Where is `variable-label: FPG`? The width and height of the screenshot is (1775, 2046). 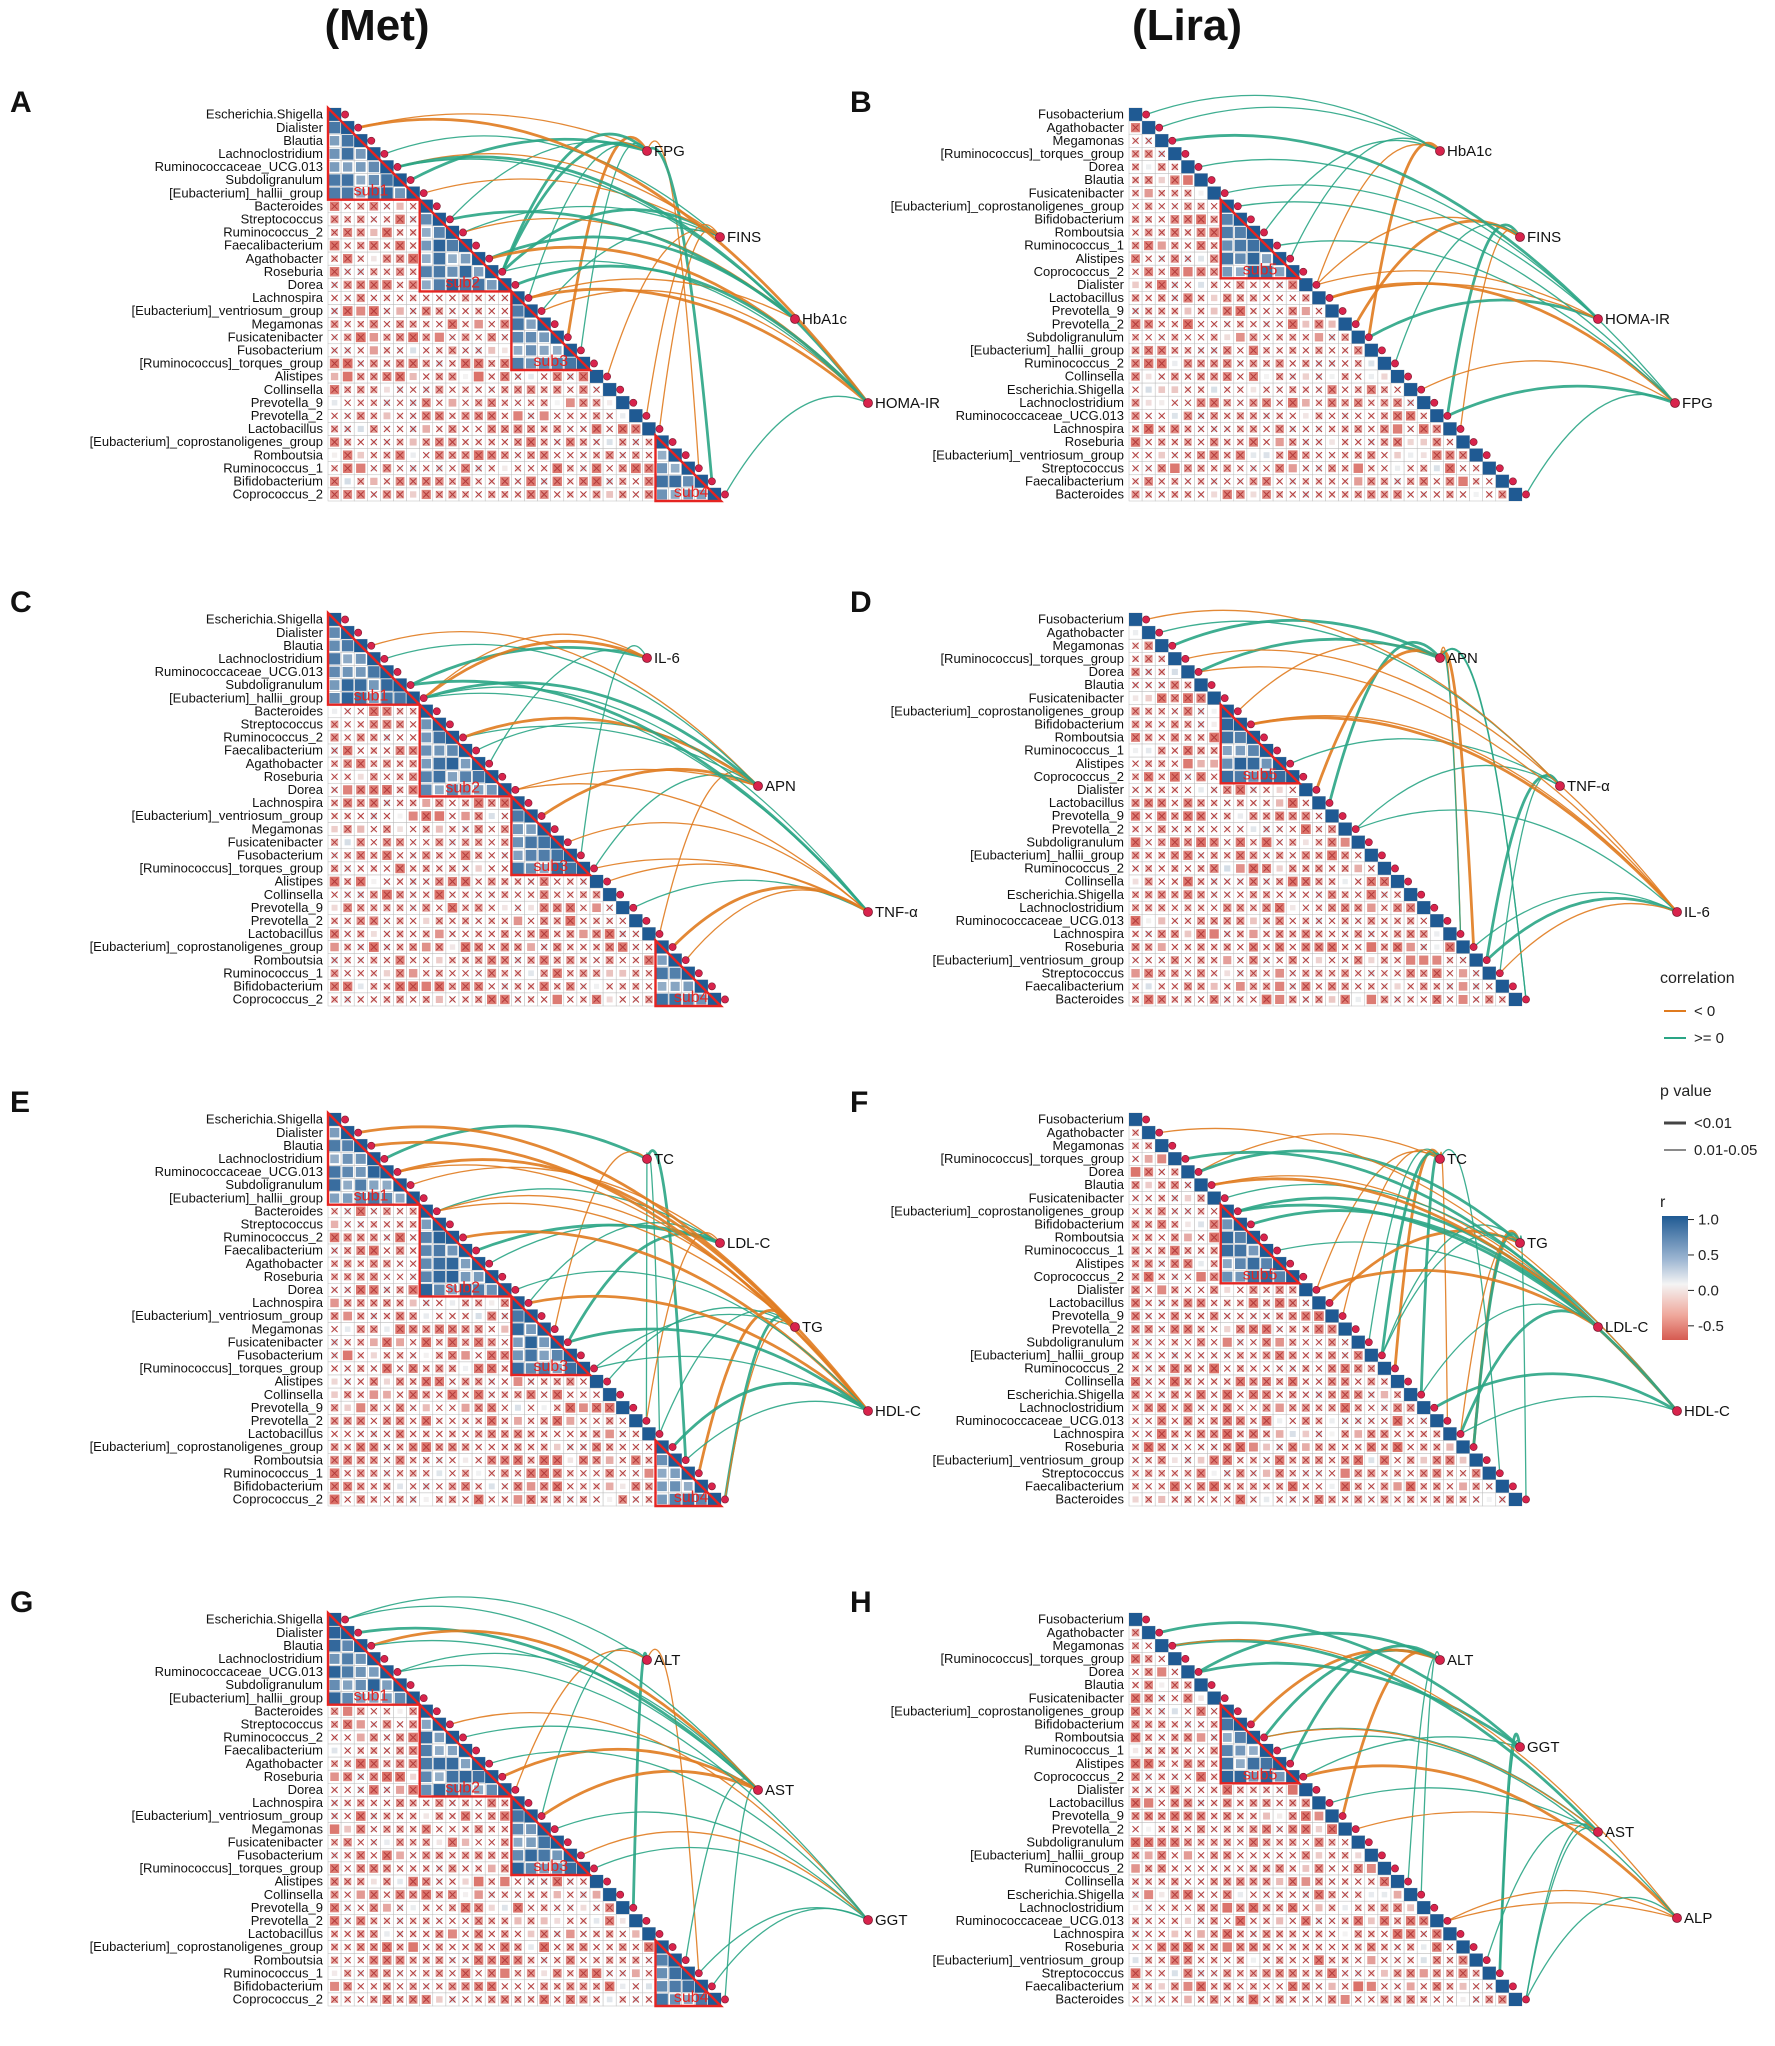
variable-label: FPG is located at coordinates (669, 151).